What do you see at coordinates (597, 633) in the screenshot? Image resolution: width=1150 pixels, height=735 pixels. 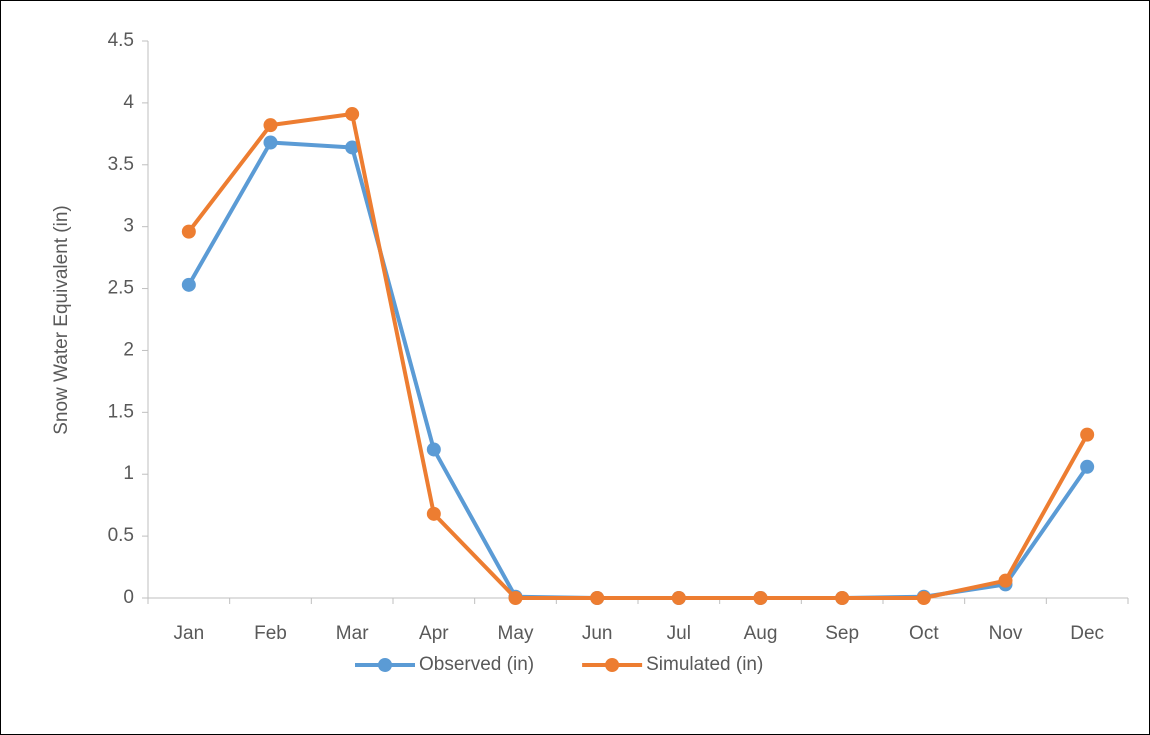 I see `x-tick-label: Jun` at bounding box center [597, 633].